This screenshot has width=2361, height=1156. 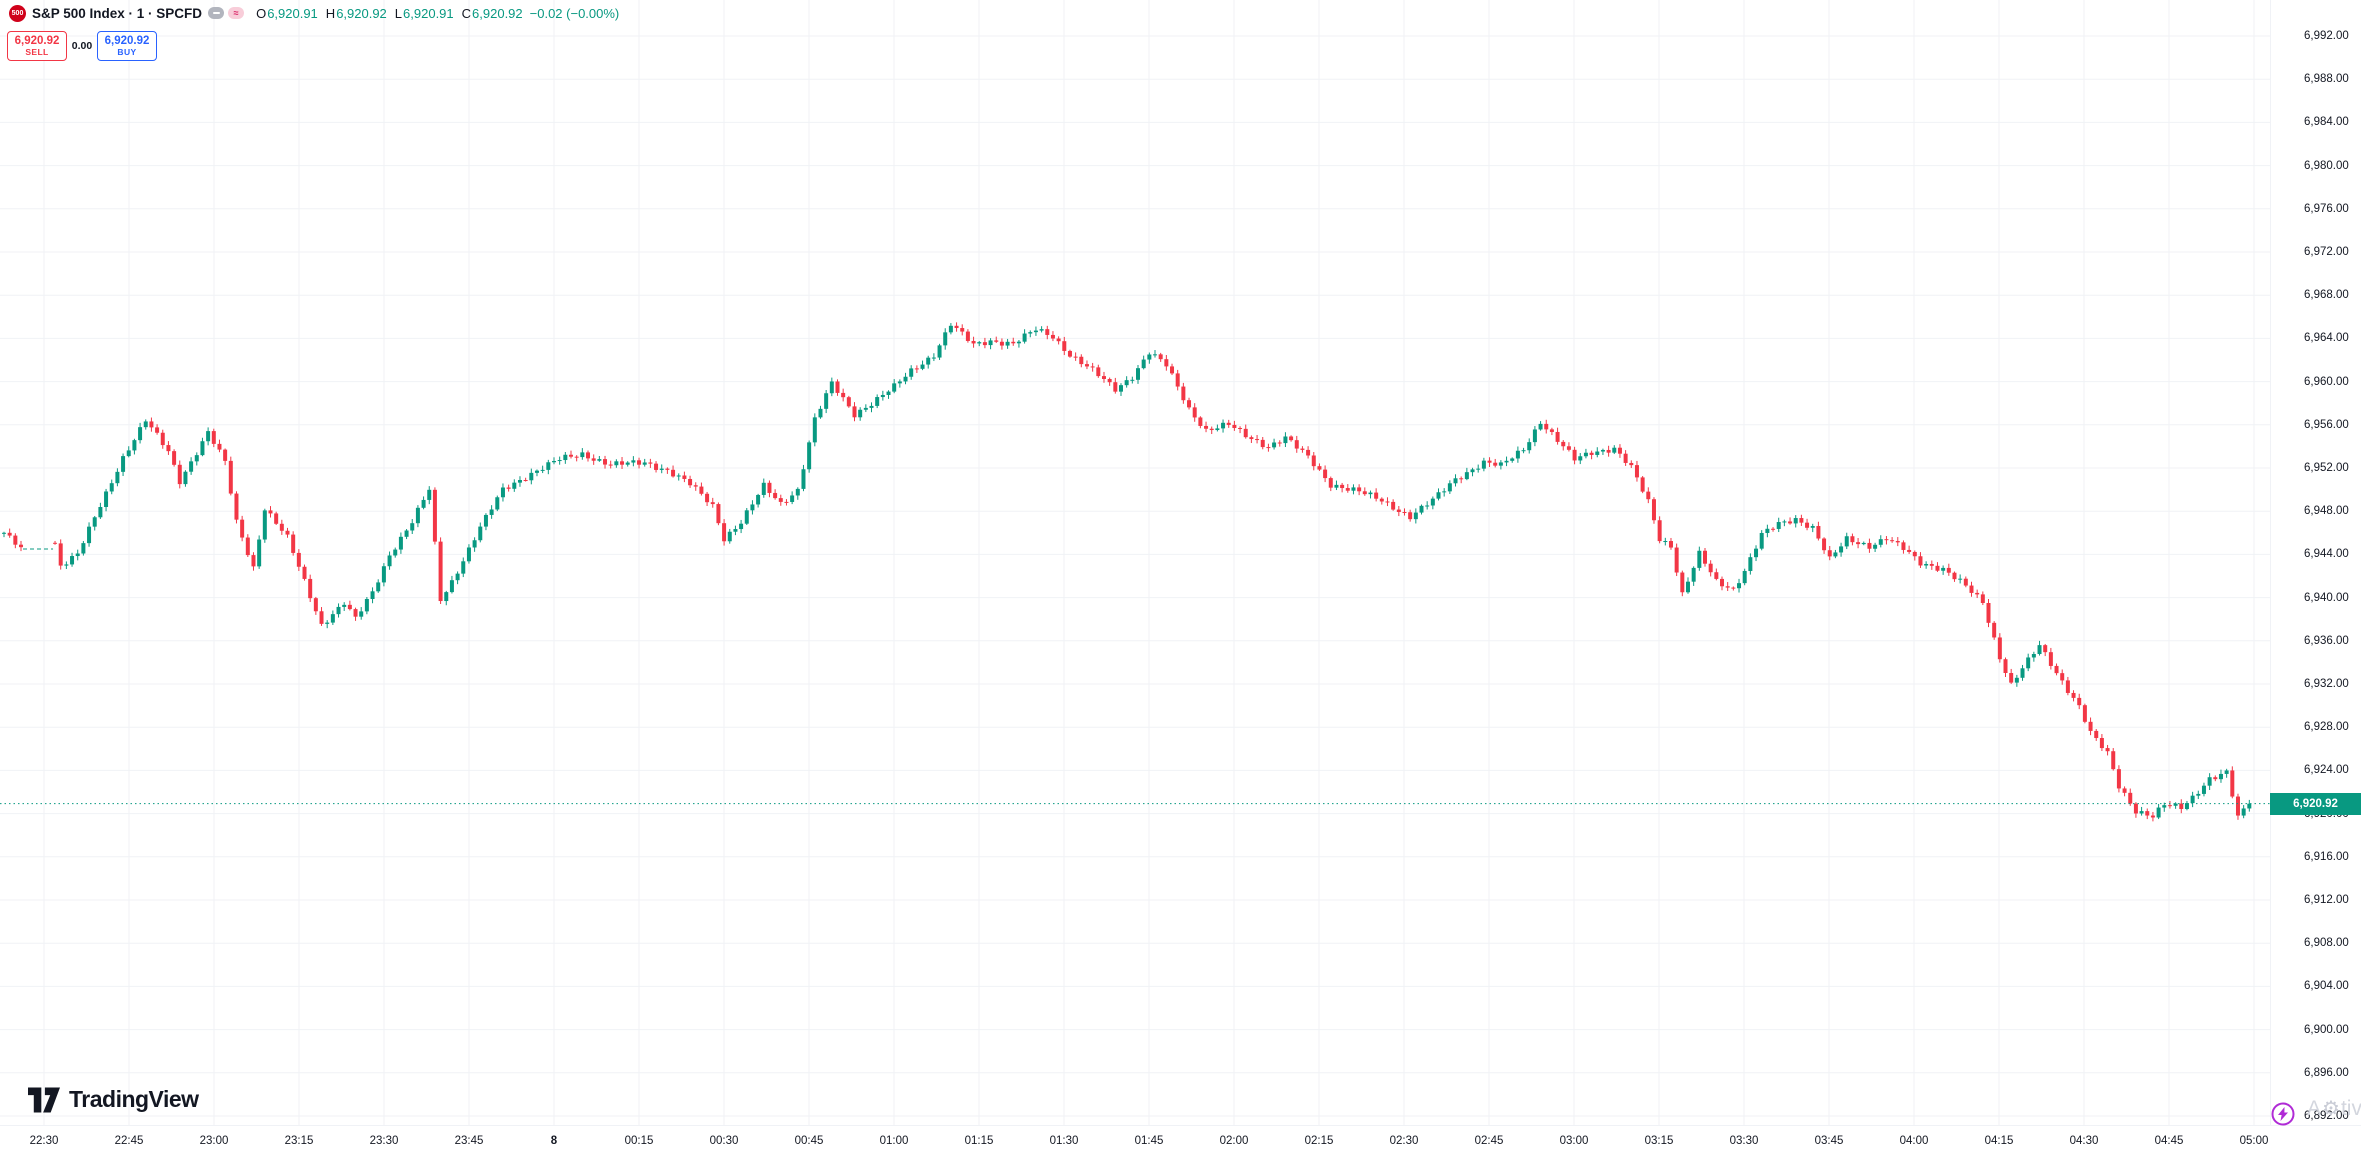 I want to click on price-tick: 6,892.00, so click(x=2326, y=1116).